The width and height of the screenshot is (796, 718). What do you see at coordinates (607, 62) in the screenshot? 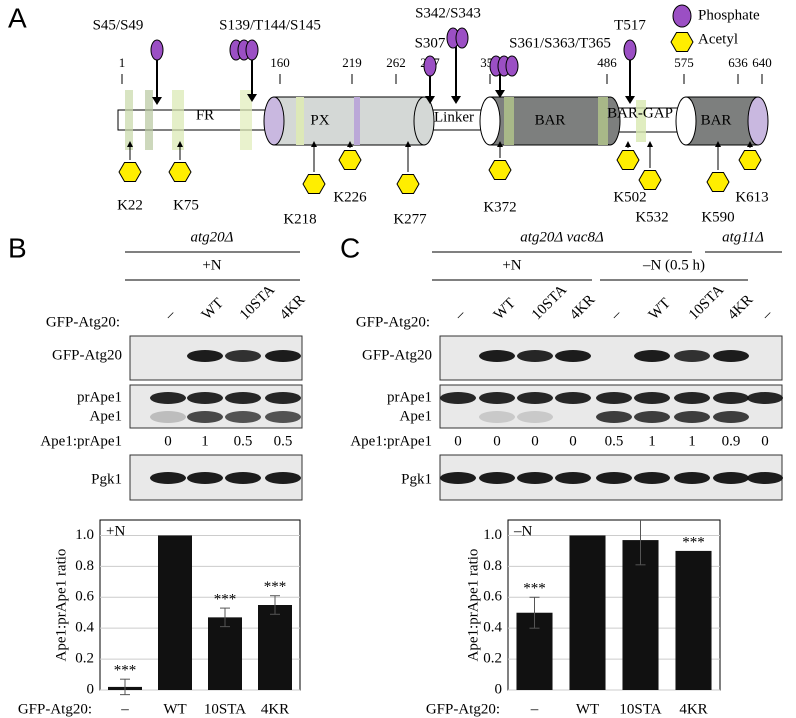
I see `residue-position: 486` at bounding box center [607, 62].